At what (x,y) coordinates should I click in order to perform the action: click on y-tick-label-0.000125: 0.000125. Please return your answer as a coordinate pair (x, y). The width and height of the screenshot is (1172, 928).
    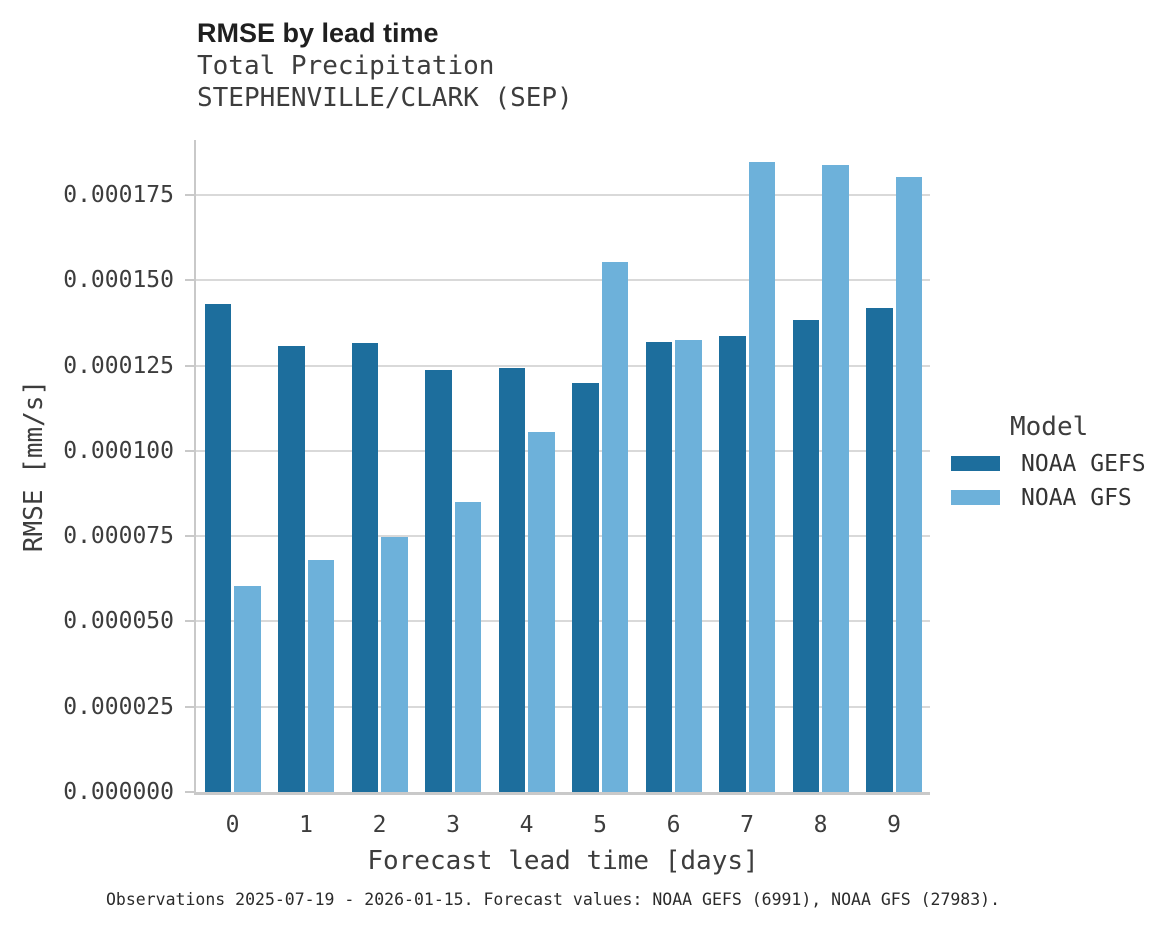
    Looking at the image, I should click on (118, 365).